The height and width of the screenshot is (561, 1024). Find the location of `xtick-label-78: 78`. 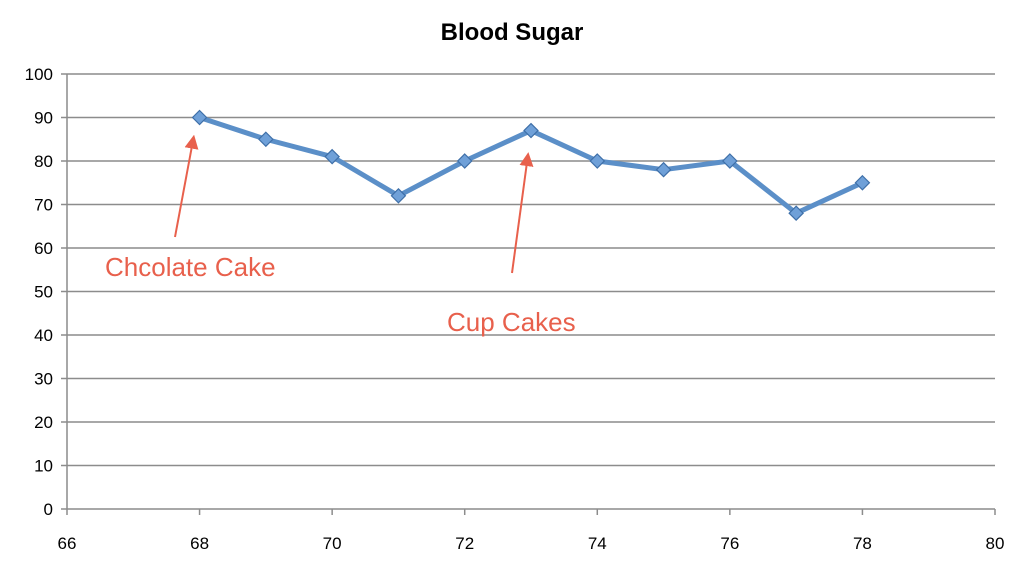

xtick-label-78: 78 is located at coordinates (862, 543).